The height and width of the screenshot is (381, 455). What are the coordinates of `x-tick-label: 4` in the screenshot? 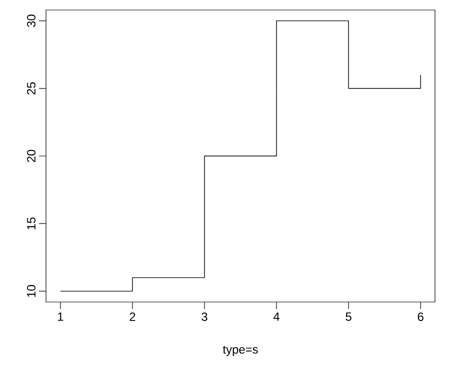 It's located at (276, 316).